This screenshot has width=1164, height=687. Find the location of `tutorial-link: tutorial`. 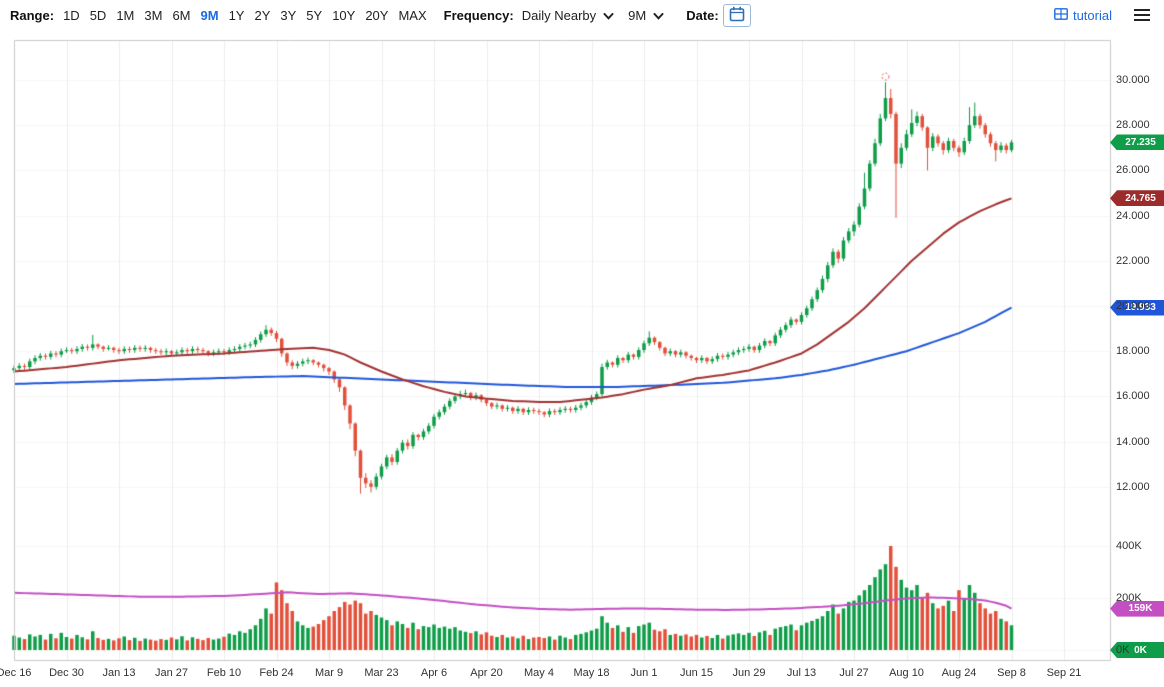

tutorial-link: tutorial is located at coordinates (1083, 15).